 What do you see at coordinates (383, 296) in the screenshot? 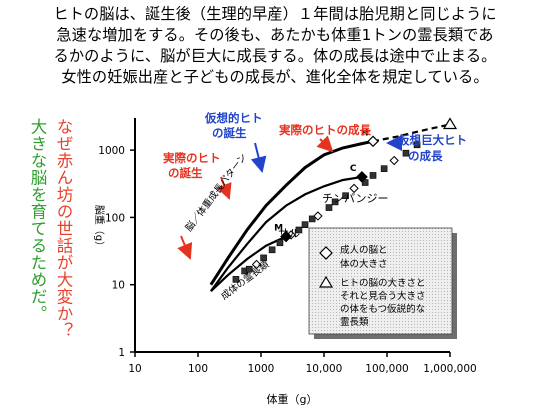
I see `legend-text: それと見合う大きさ` at bounding box center [383, 296].